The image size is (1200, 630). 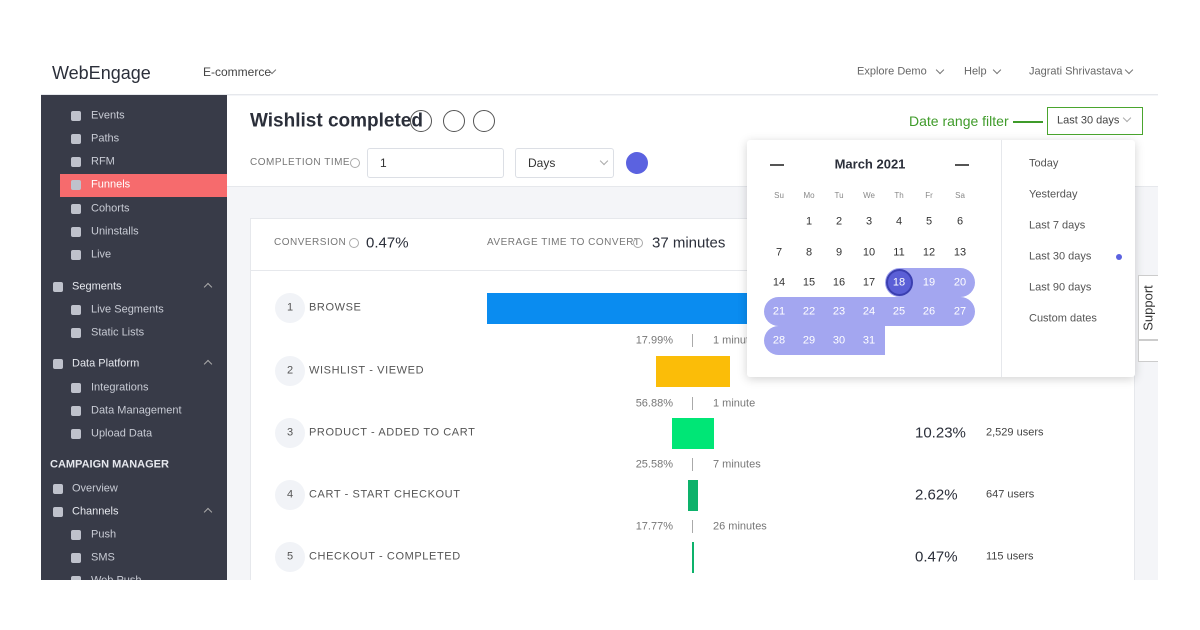 What do you see at coordinates (108, 115) in the screenshot?
I see `sidebar-item: Events` at bounding box center [108, 115].